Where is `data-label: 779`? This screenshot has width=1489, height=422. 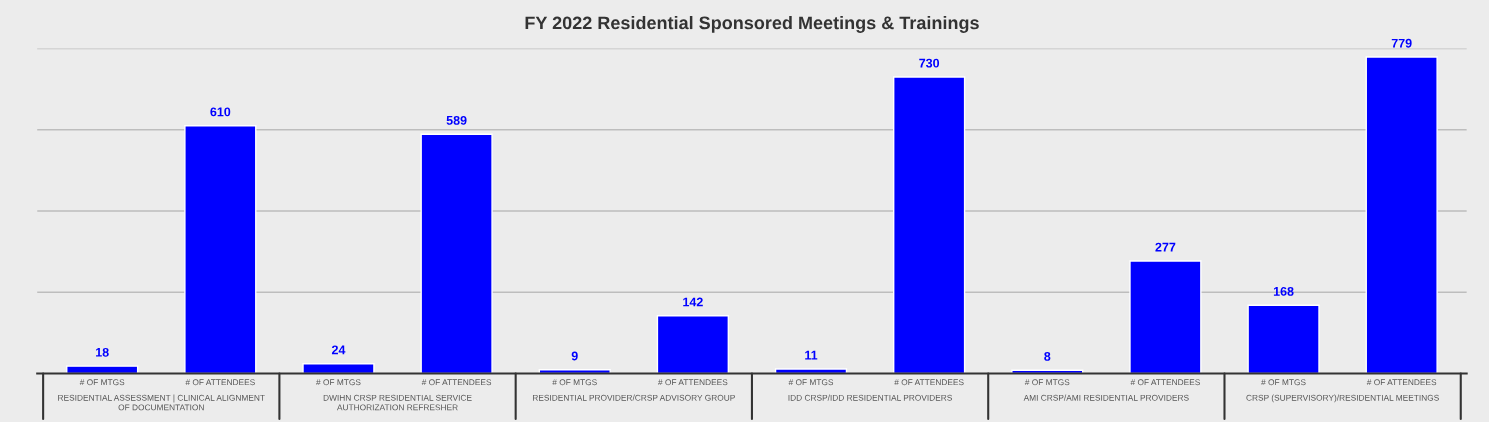
data-label: 779 is located at coordinates (1401, 43).